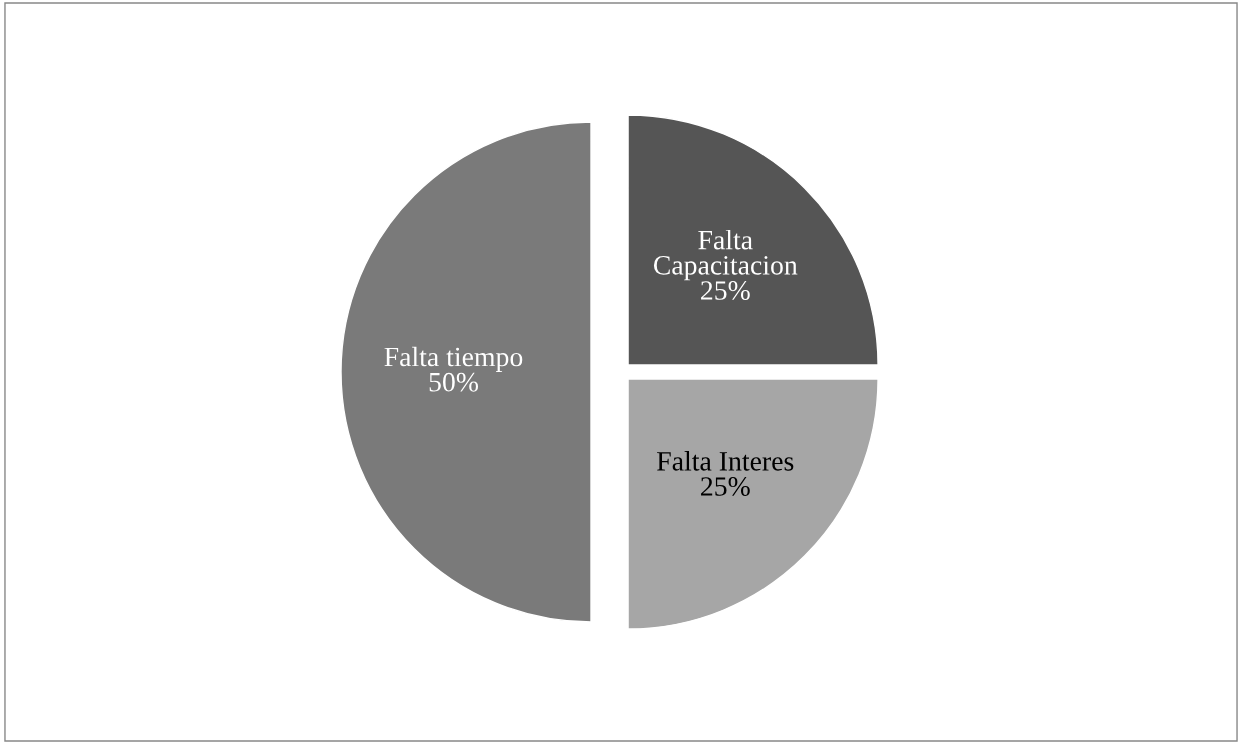 The width and height of the screenshot is (1242, 744). I want to click on slice-label: Falta Capacitacion, so click(725, 255).